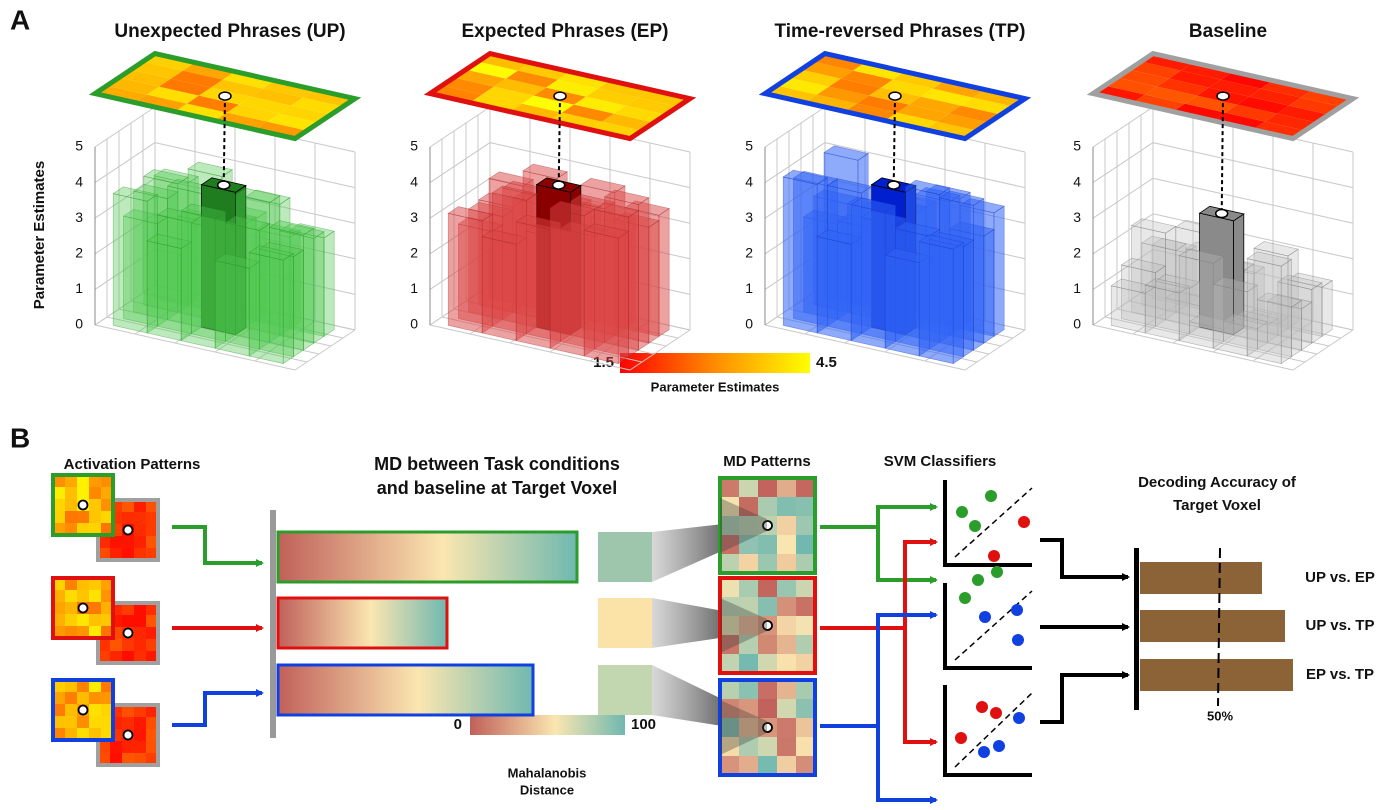 The height and width of the screenshot is (810, 1400). Describe the element at coordinates (83, 710) in the screenshot. I see `activation-pattern` at that location.